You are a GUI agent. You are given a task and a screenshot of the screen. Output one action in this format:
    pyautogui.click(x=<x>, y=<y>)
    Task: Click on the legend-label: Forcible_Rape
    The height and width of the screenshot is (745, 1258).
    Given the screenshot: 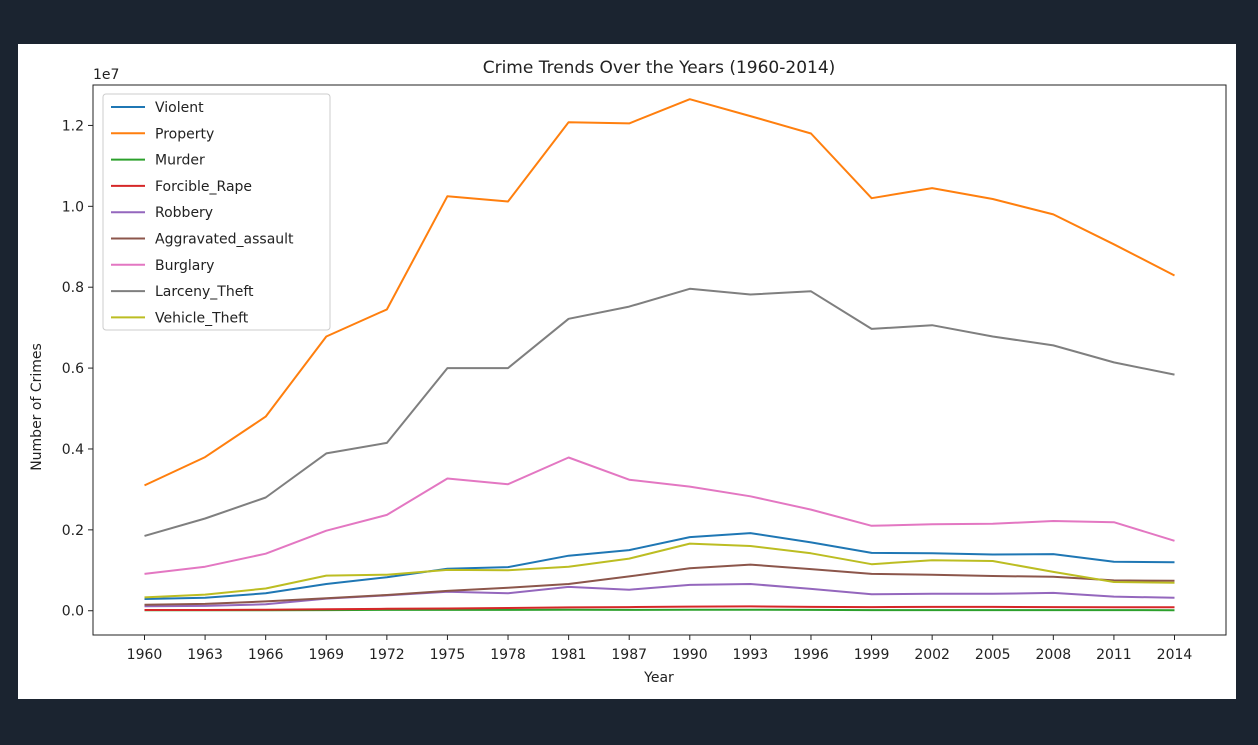 What is the action you would take?
    pyautogui.click(x=203, y=187)
    